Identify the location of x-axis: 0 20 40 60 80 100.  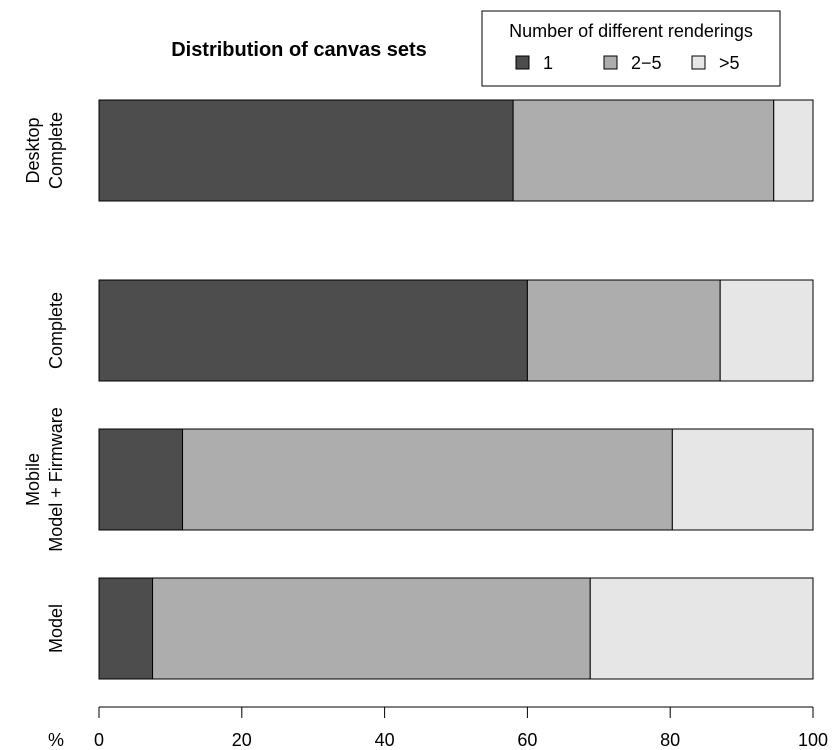
(461, 728).